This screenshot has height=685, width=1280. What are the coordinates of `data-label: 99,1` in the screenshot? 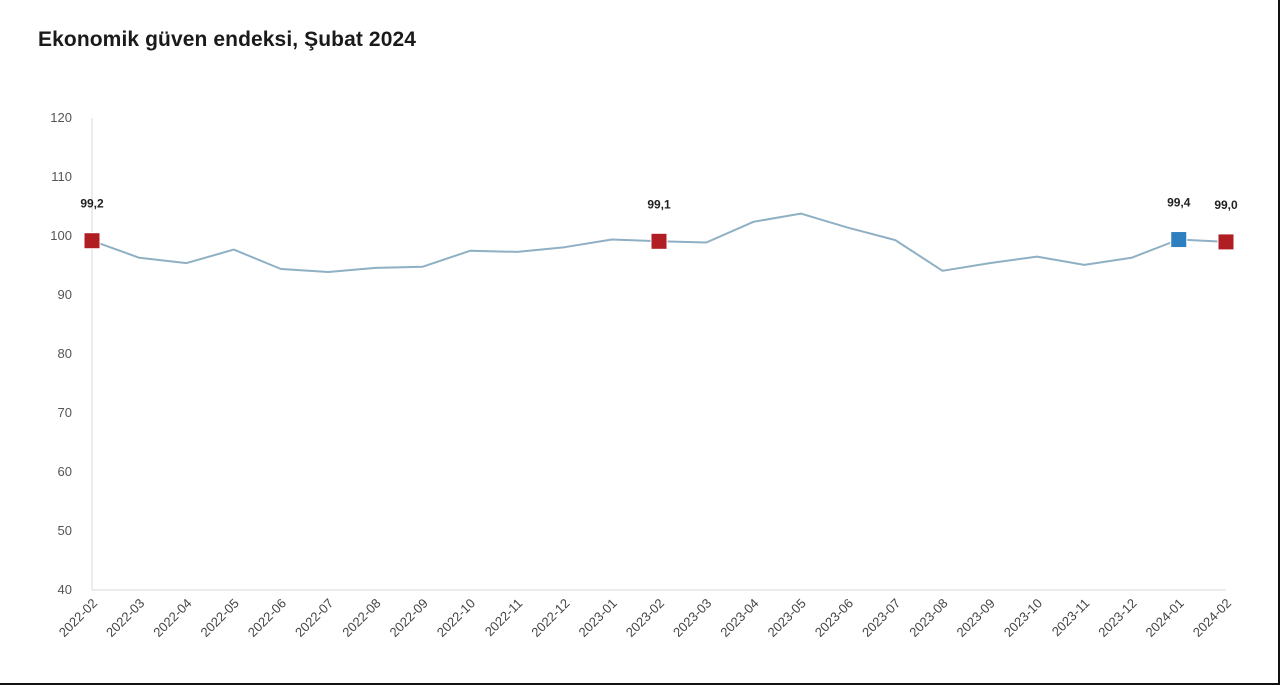 It's located at (659, 204).